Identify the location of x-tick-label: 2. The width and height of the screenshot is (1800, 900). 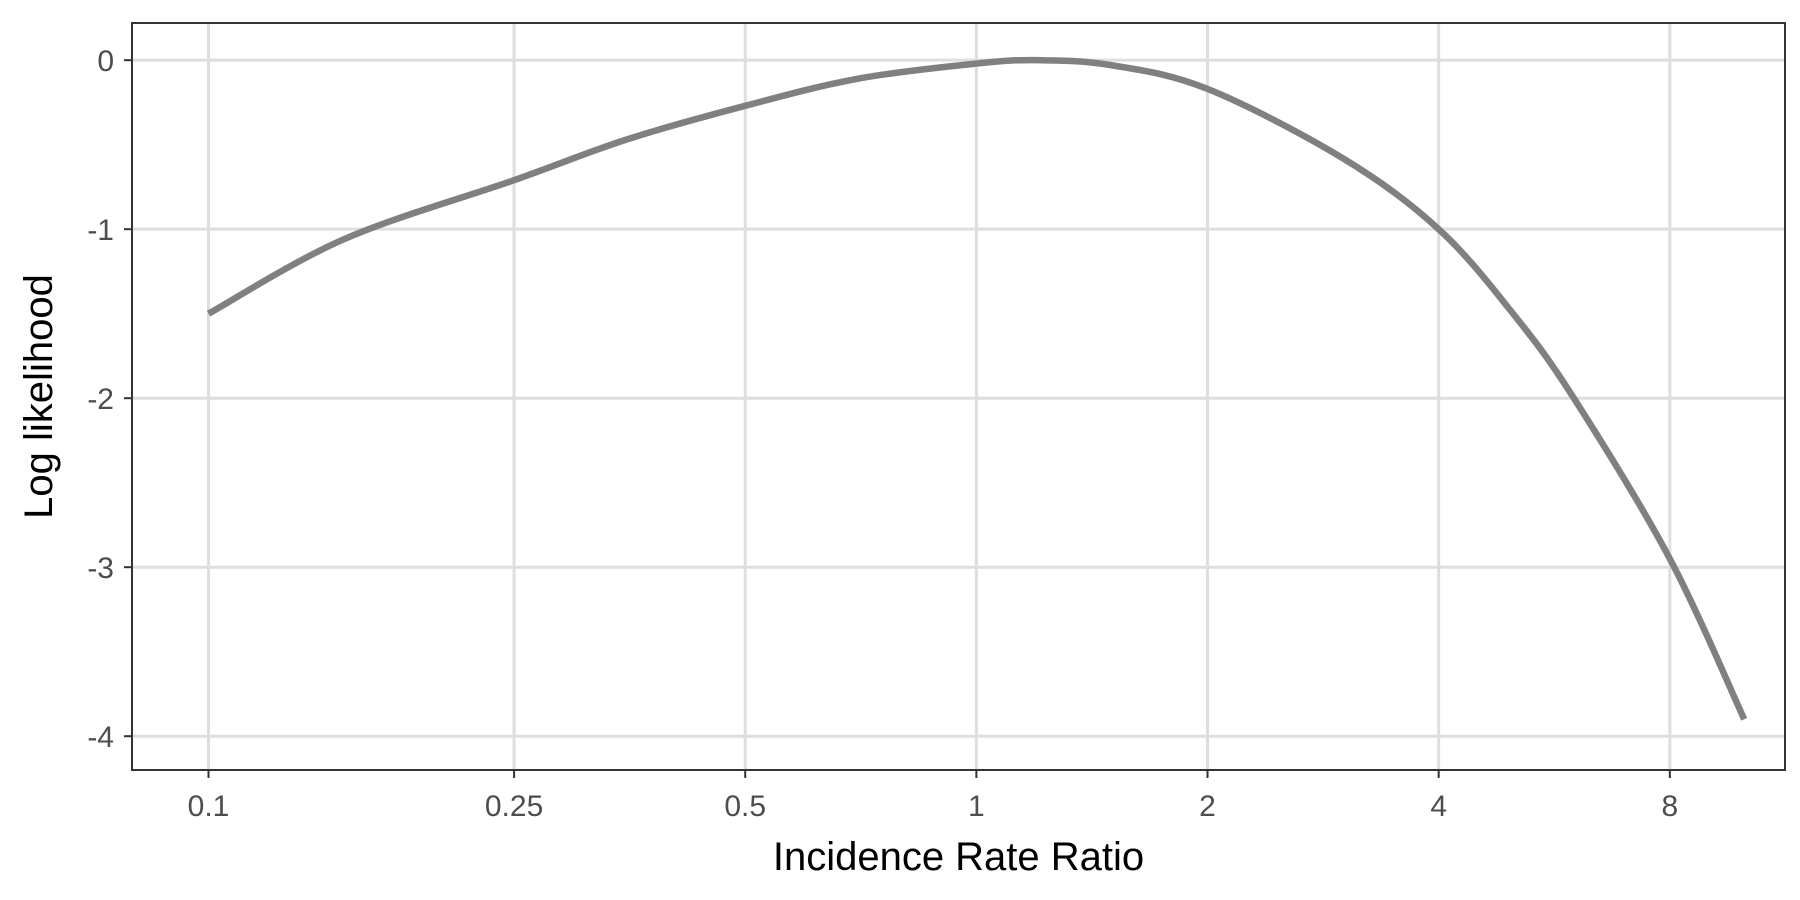
(1207, 806).